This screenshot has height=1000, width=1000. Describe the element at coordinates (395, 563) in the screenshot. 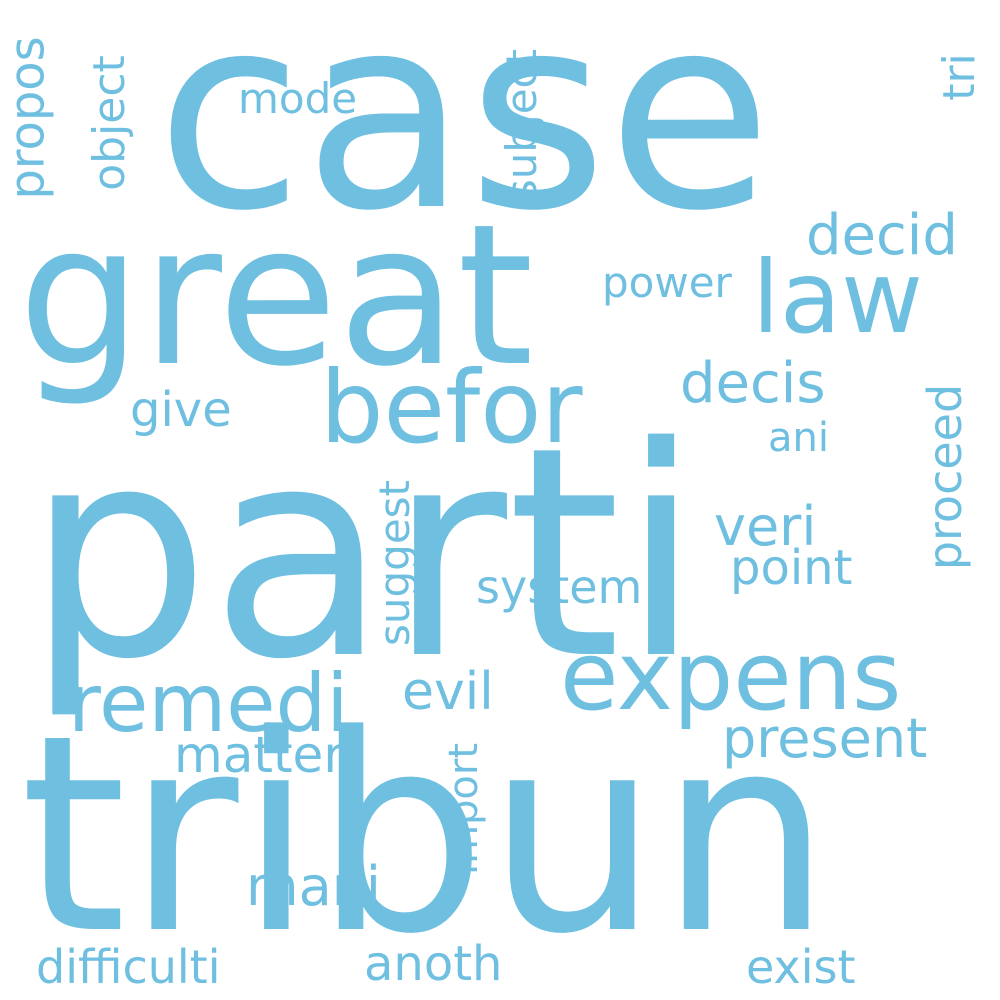

I see `word-suggest: suggest` at that location.